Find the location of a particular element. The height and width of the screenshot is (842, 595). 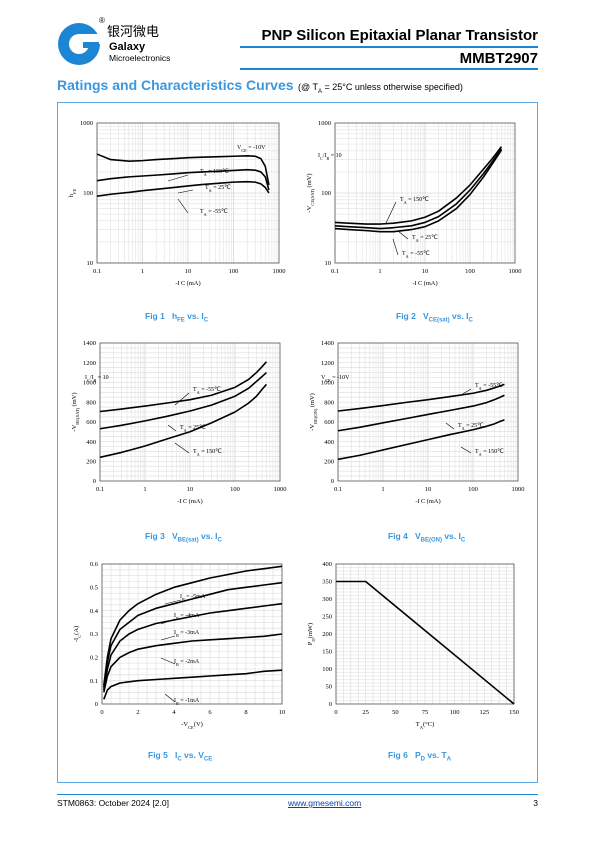

y-tick-label: 200 is located at coordinates (327, 634).